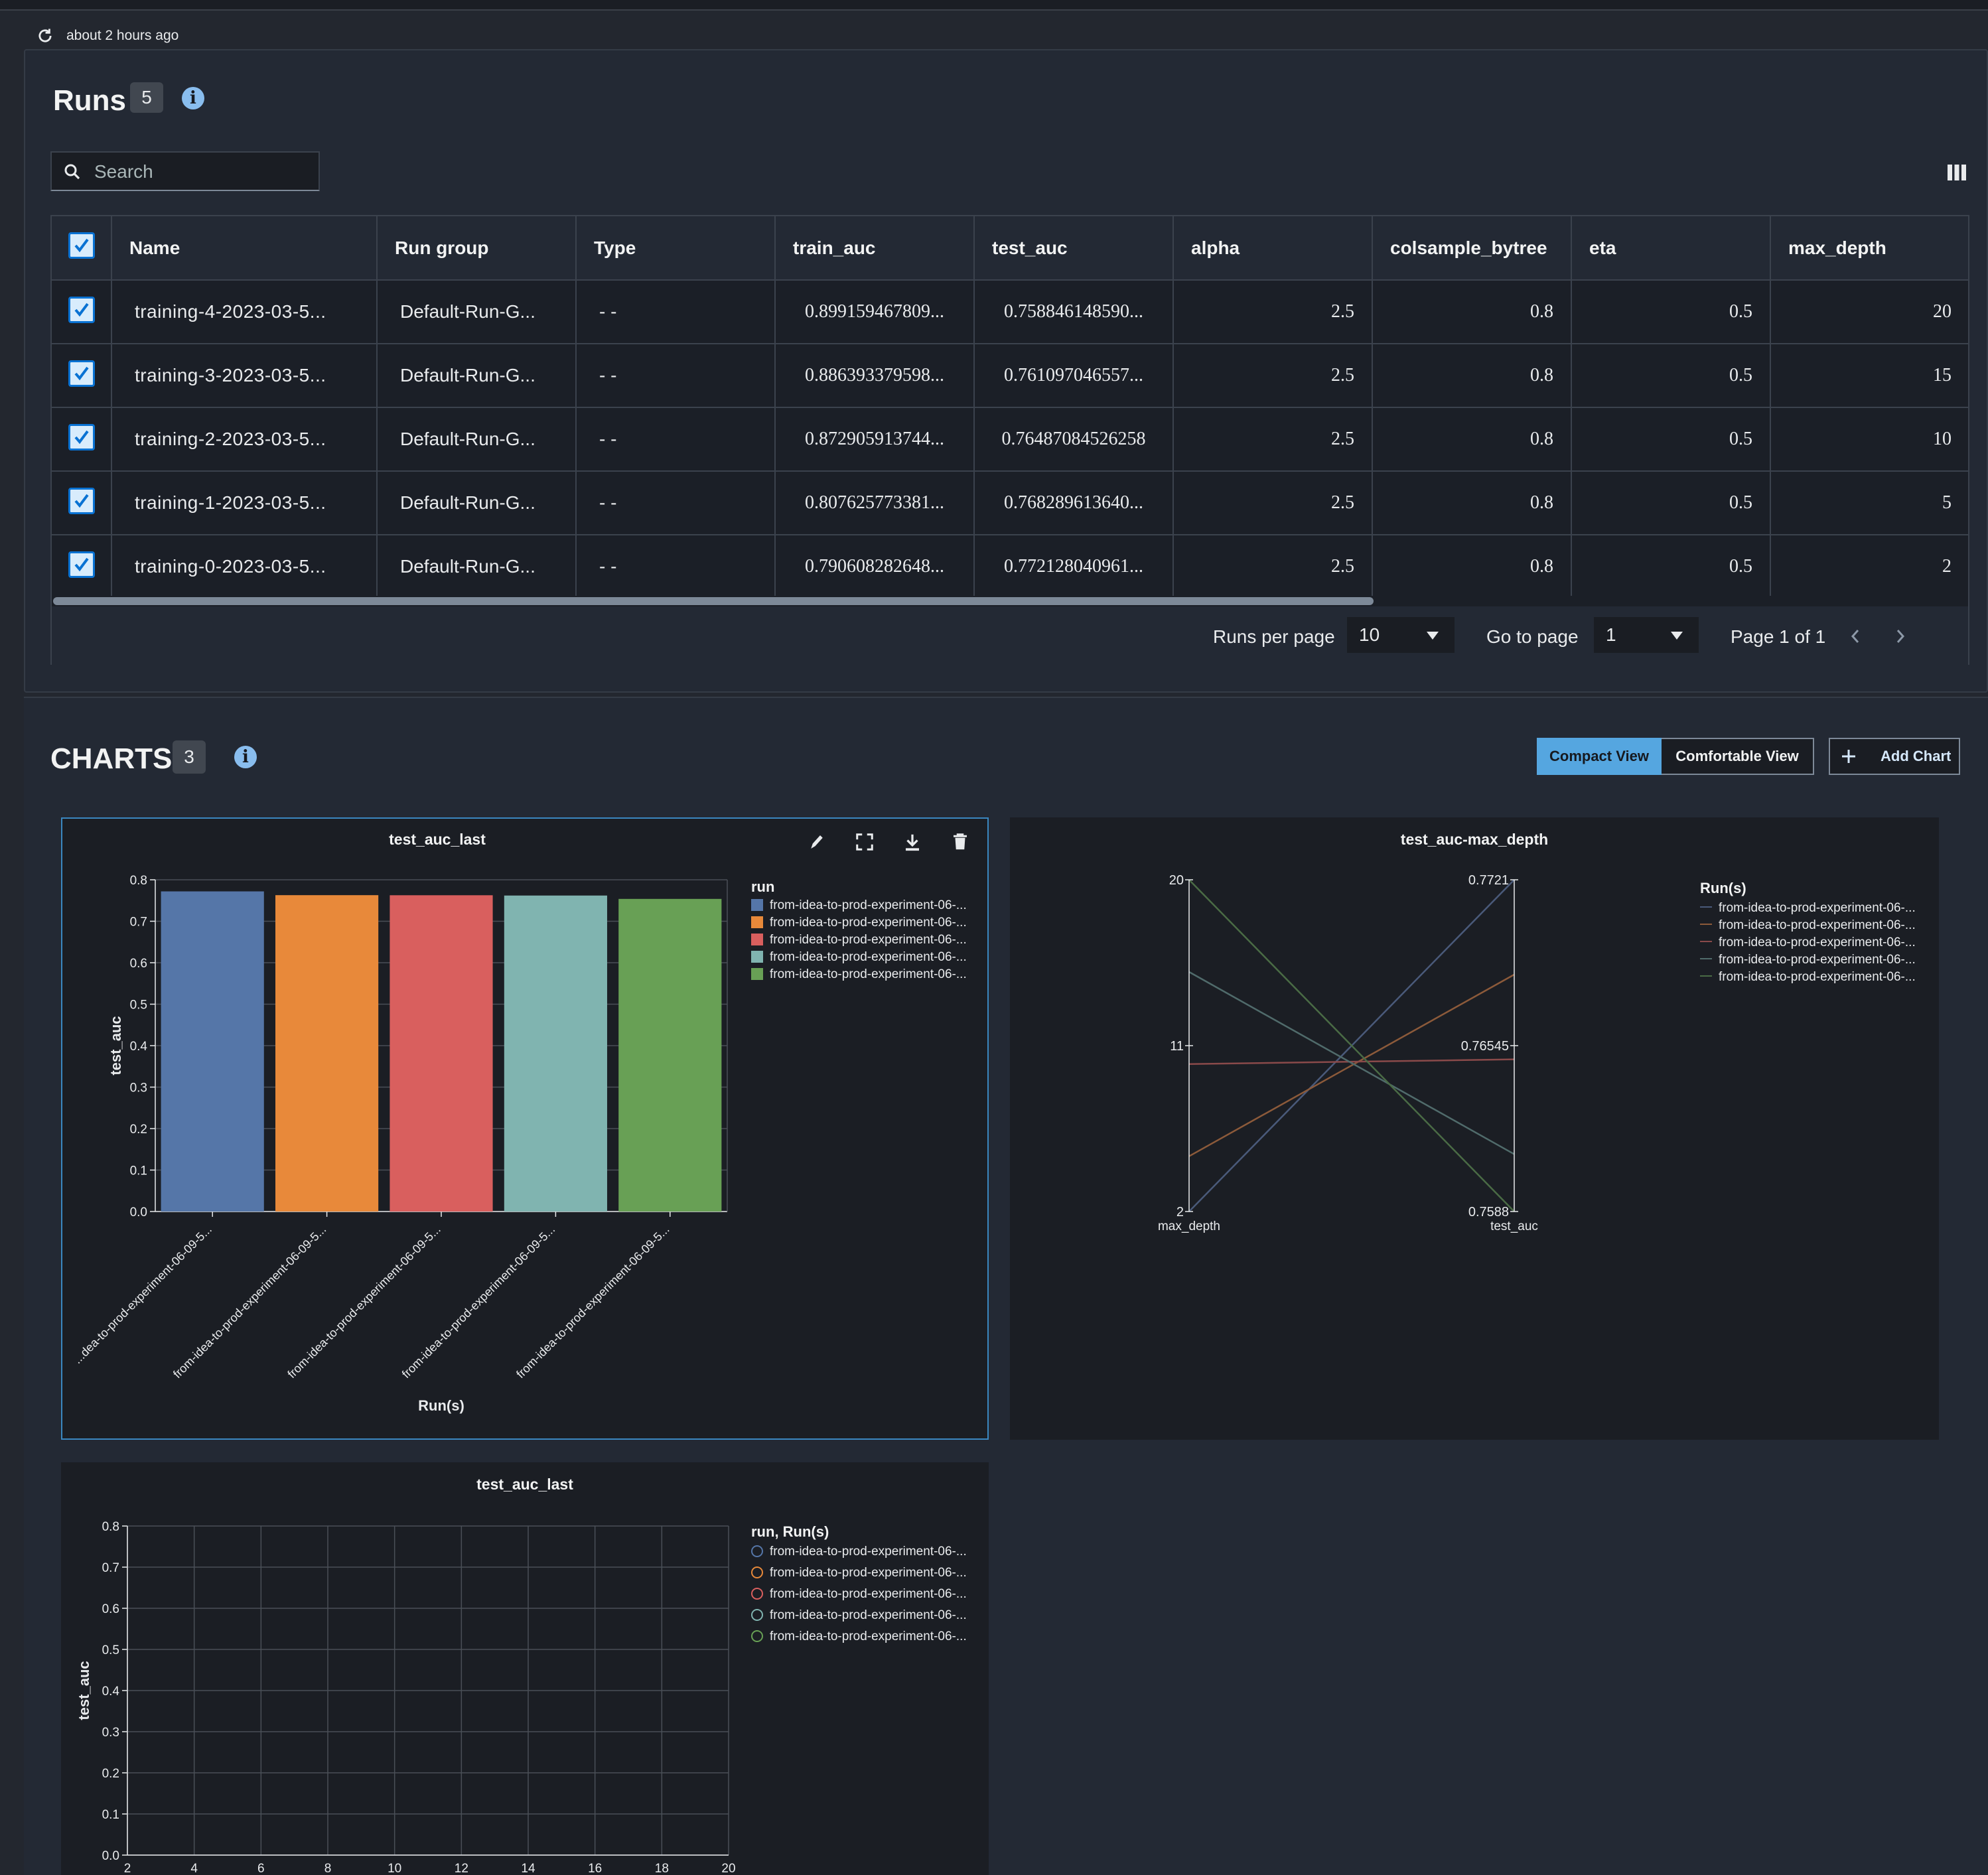 Image resolution: width=1988 pixels, height=1875 pixels. What do you see at coordinates (193, 98) in the screenshot?
I see `runs-info-icon: i` at bounding box center [193, 98].